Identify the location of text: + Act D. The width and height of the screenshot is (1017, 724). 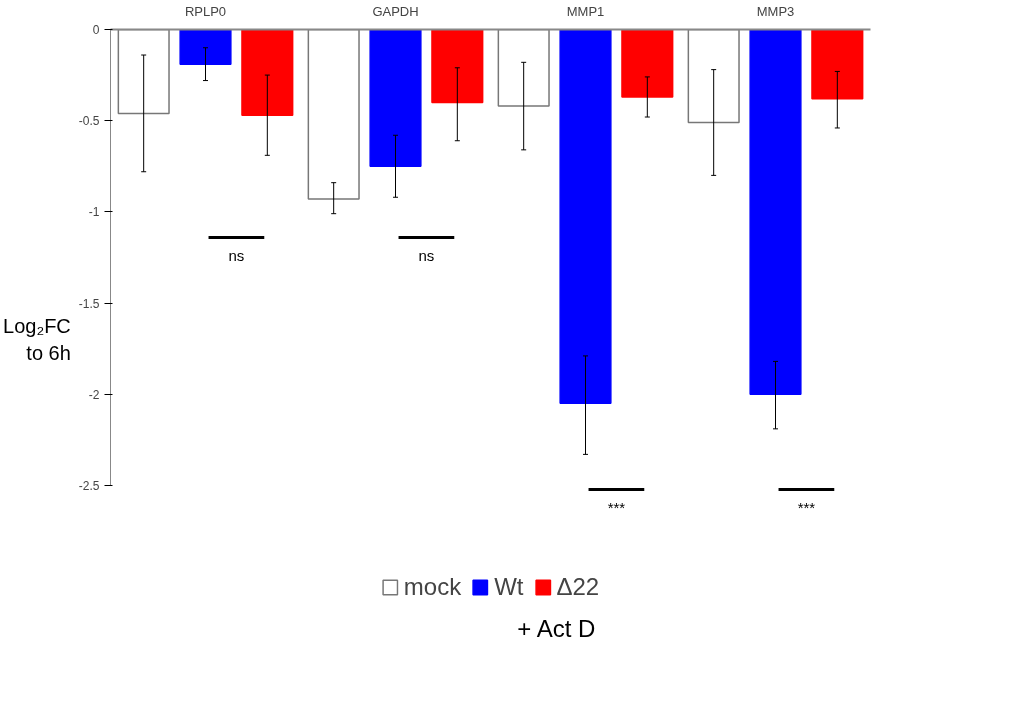
(556, 628).